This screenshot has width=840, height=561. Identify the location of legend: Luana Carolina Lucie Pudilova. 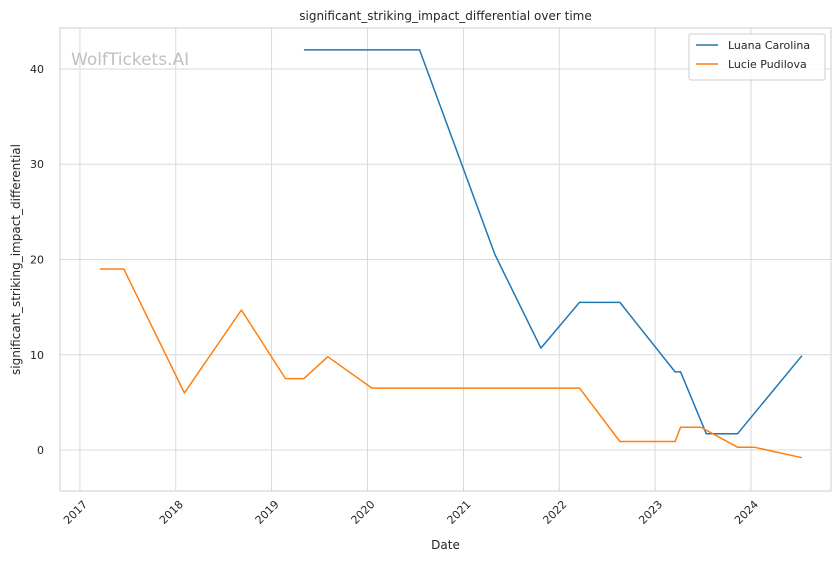
(757, 57).